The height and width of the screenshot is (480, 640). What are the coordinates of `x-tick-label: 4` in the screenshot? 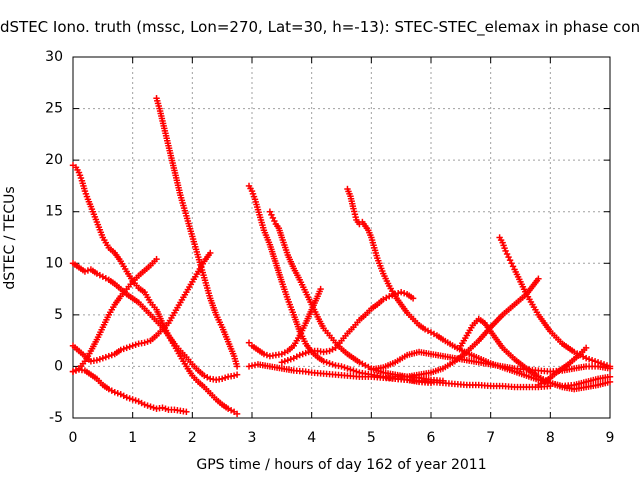 It's located at (311, 438).